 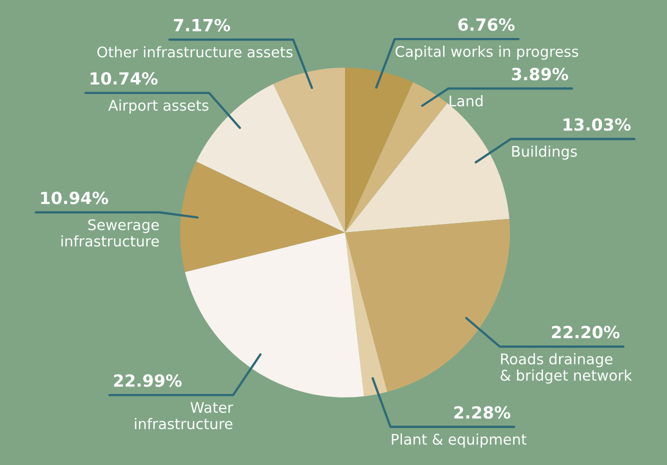 I want to click on slice-label: Airport assets, so click(x=158, y=107).